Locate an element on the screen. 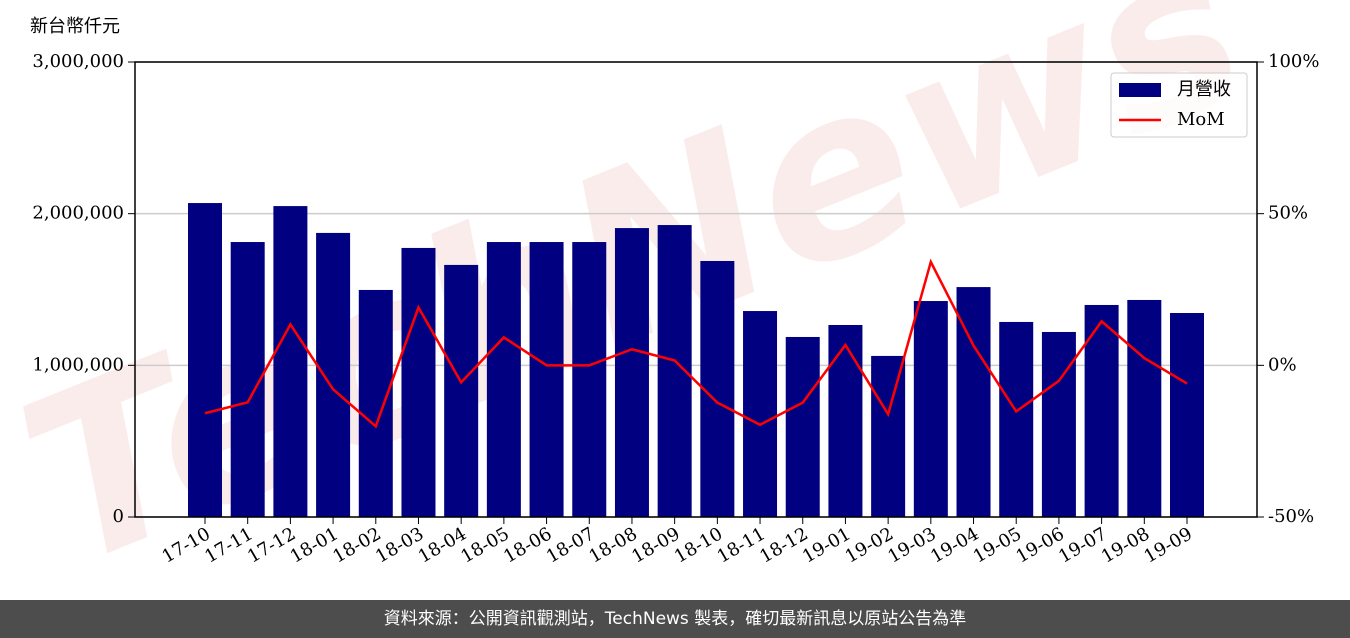 This screenshot has height=638, width=1350. x-tick-label: 19-04 is located at coordinates (954, 545).